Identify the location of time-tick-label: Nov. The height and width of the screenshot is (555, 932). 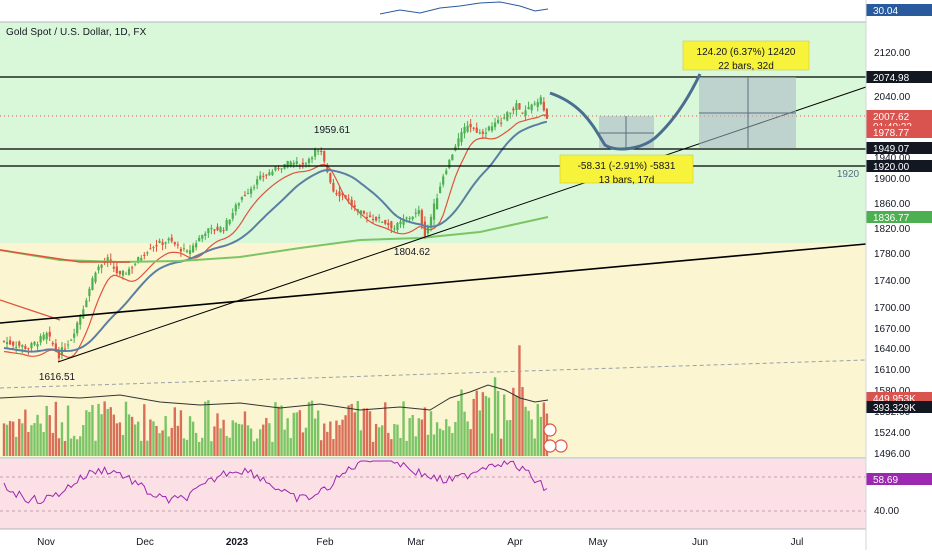
(46, 542).